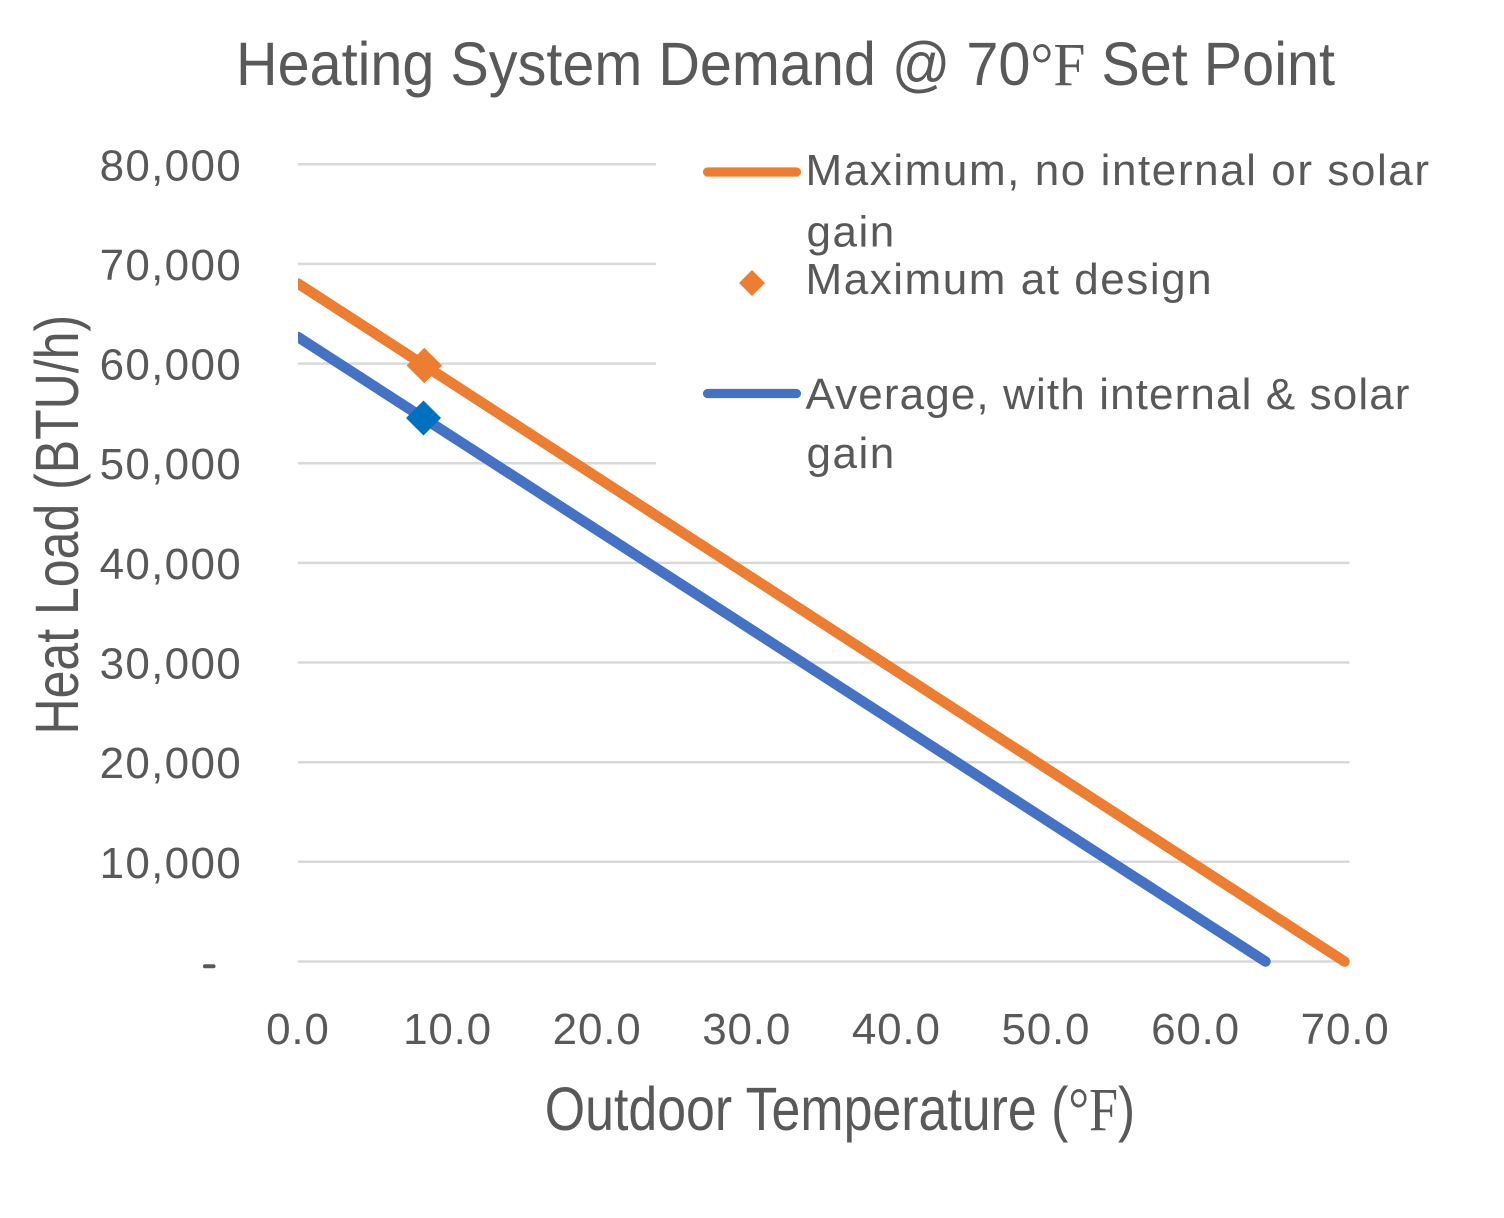  What do you see at coordinates (171, 664) in the screenshot?
I see `svg-text: 30,000` at bounding box center [171, 664].